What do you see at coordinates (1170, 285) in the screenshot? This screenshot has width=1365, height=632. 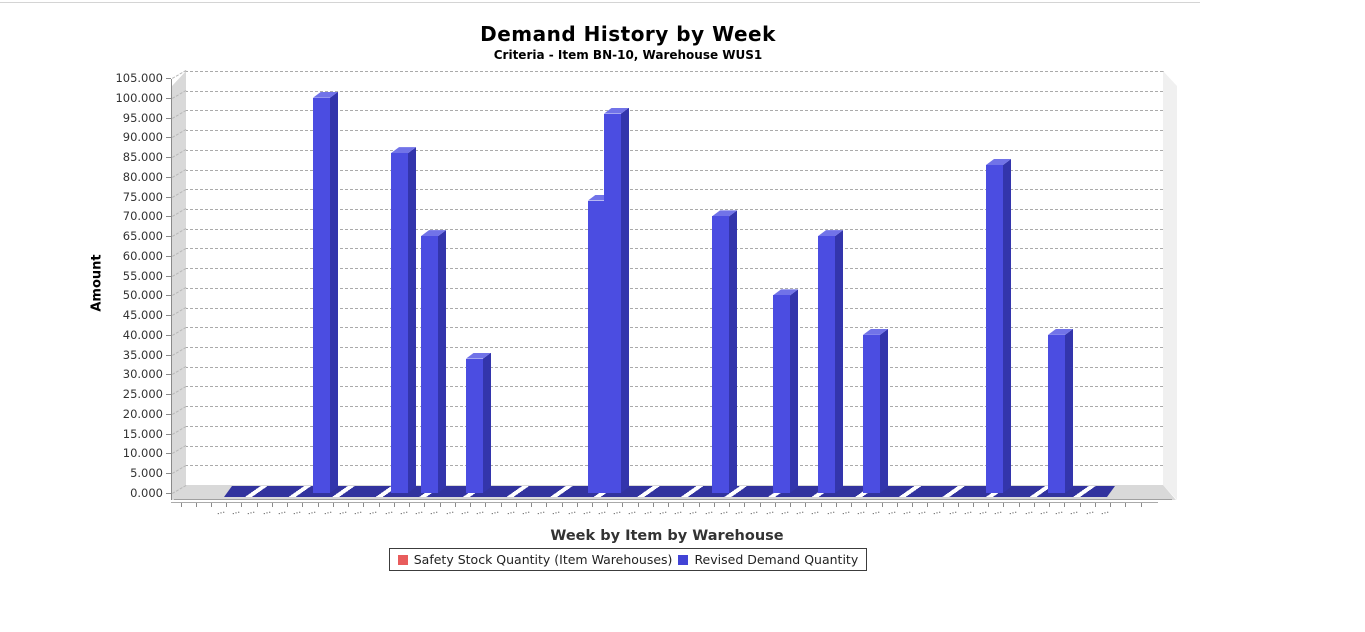 I see `plot-right-wall` at bounding box center [1170, 285].